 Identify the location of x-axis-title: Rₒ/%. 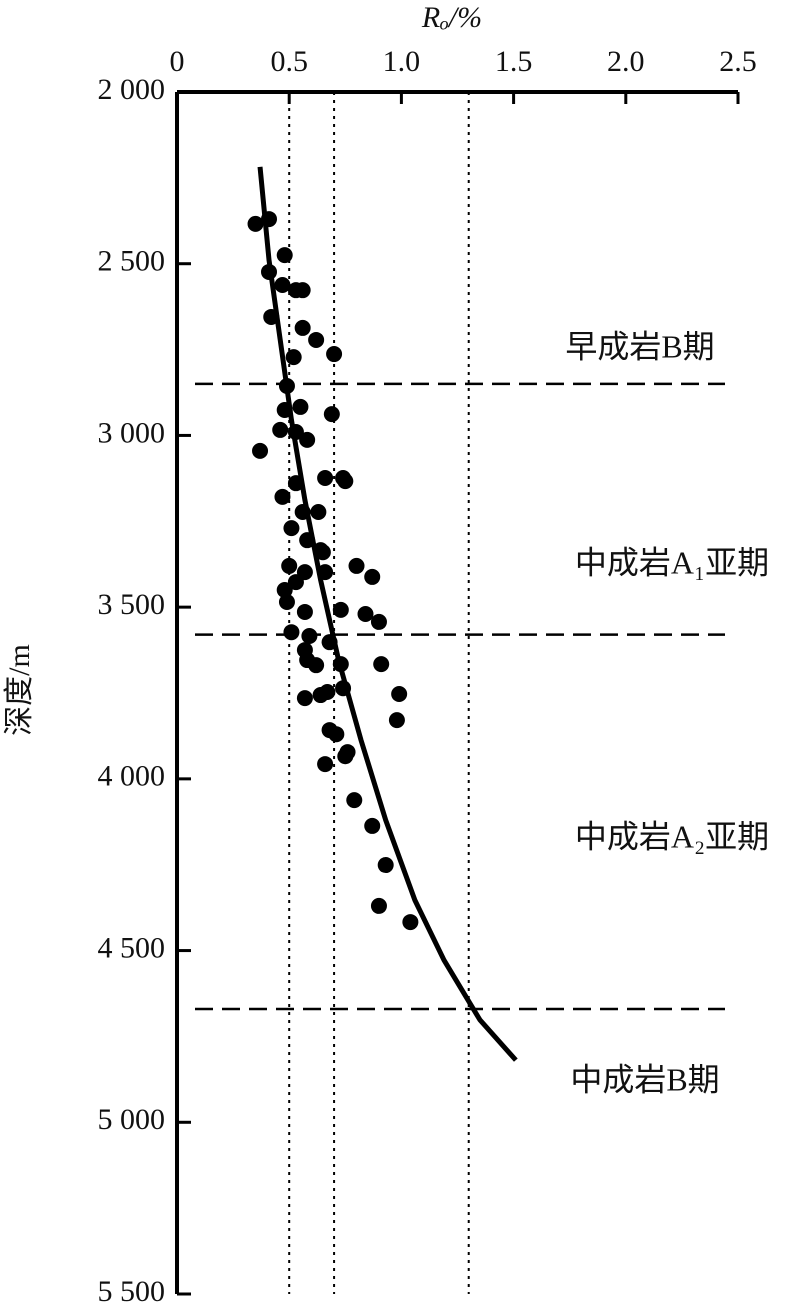
(451, 17).